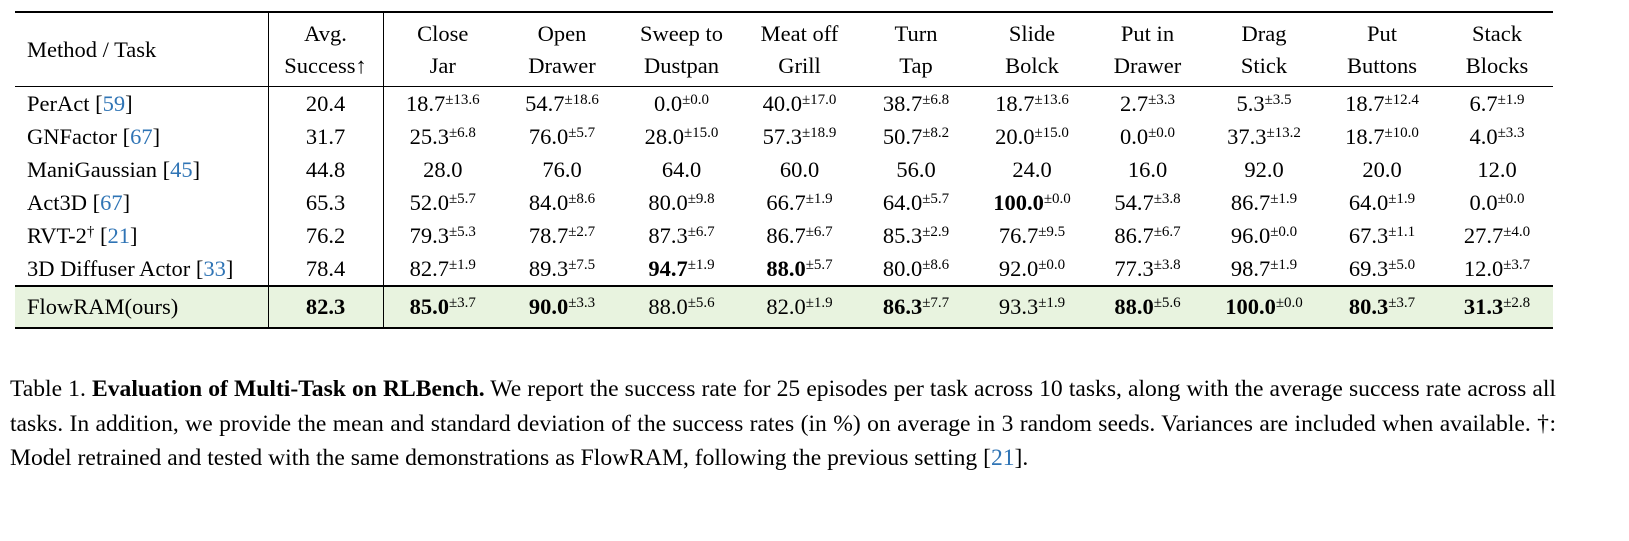  I want to click on task-cell: 79.3±5.3, so click(442, 235).